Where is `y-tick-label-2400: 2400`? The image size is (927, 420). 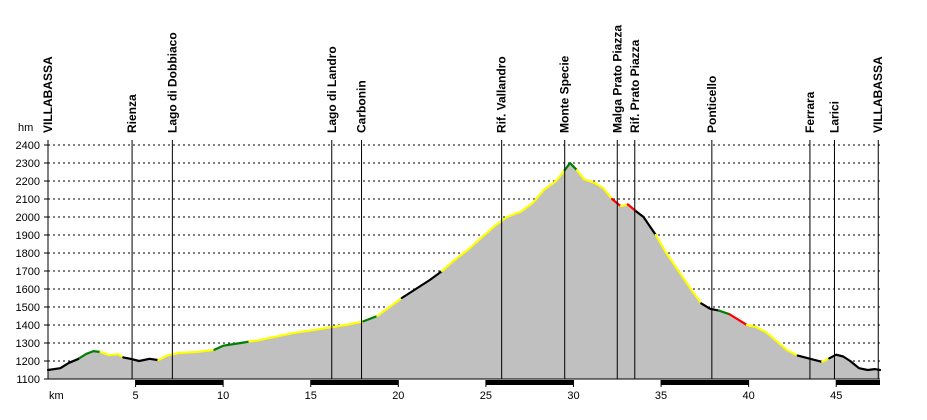 y-tick-label-2400: 2400 is located at coordinates (28, 146).